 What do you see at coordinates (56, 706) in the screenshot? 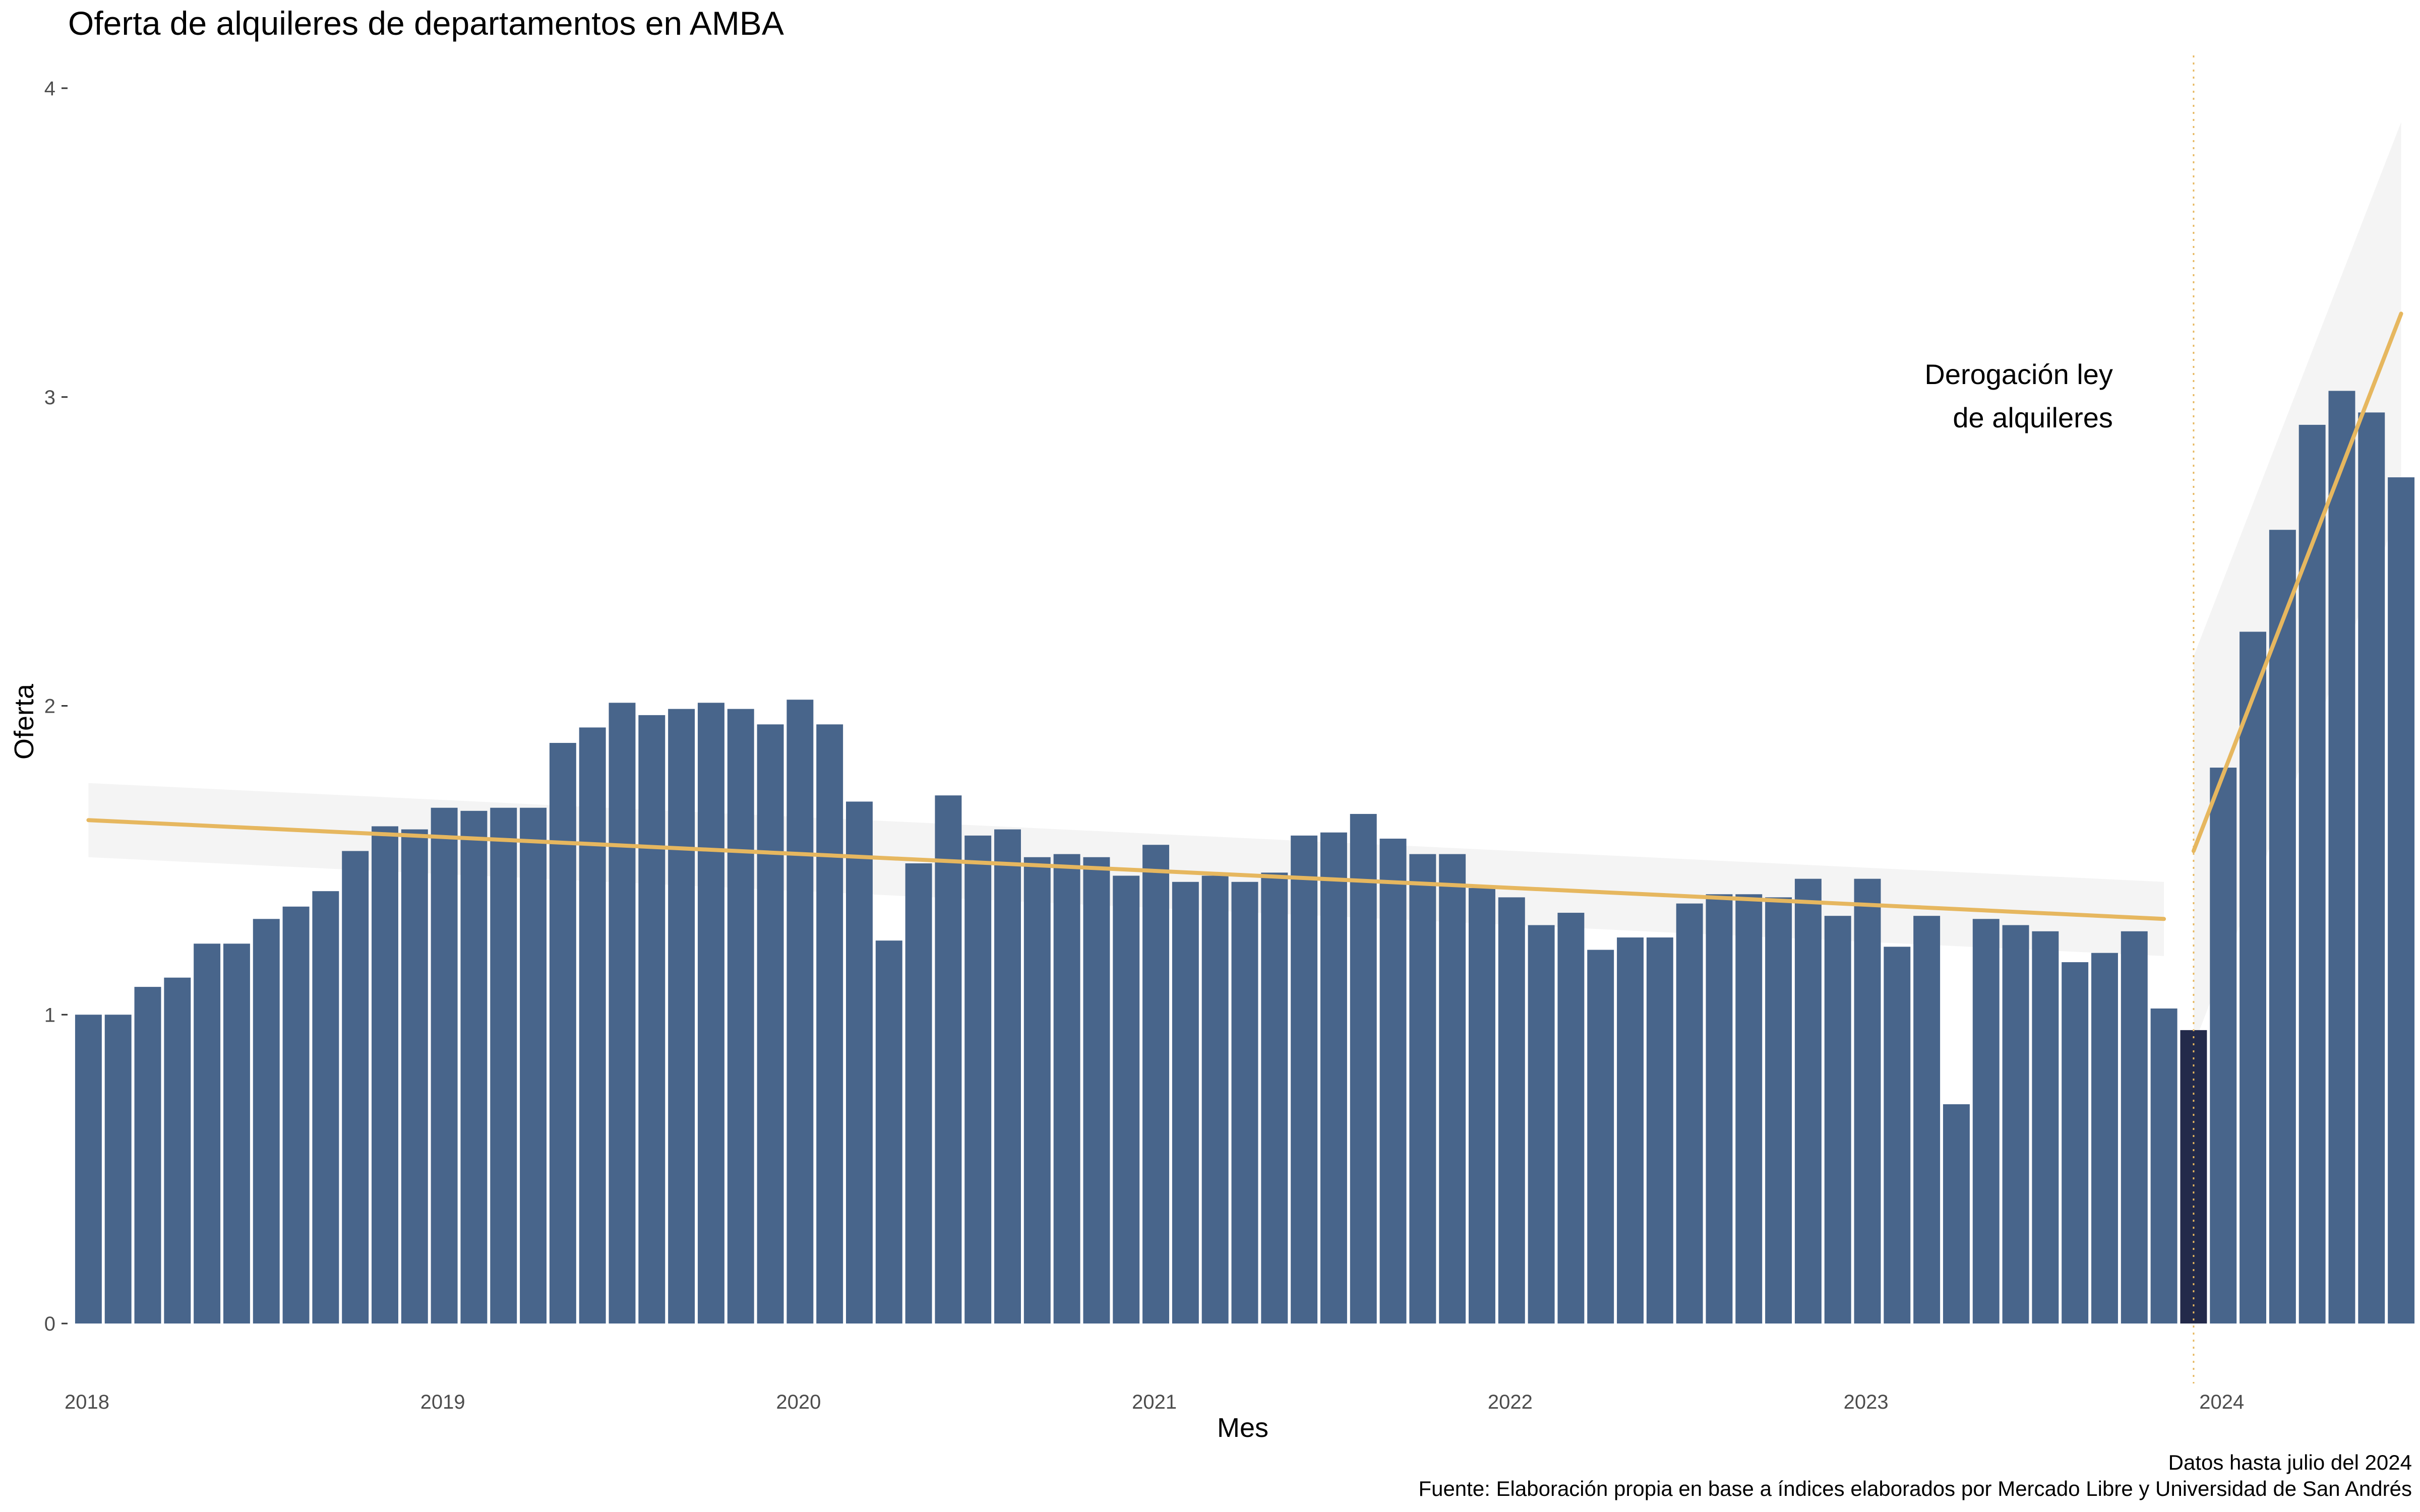
I see `y-axis: 0 1 2 3 4` at bounding box center [56, 706].